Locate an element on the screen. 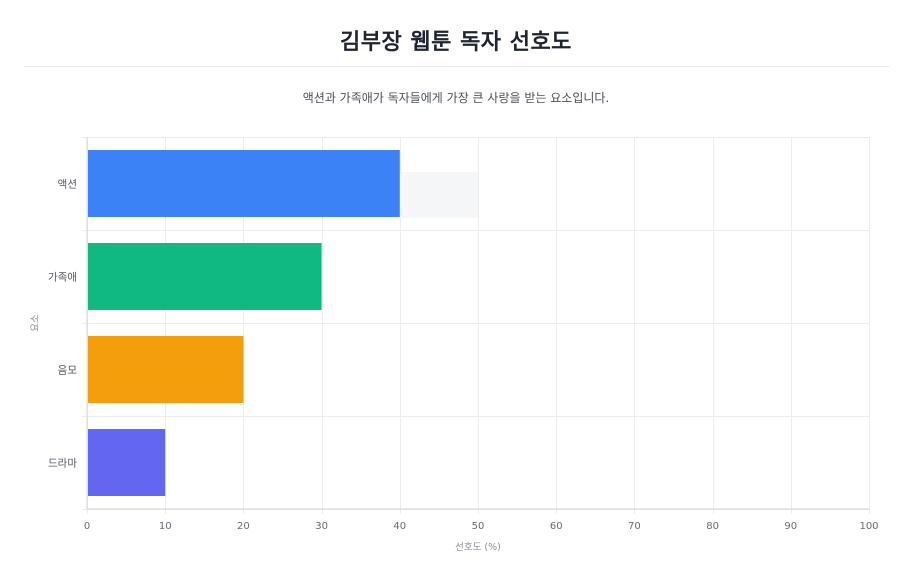 The image size is (912, 572). page-title: 김부장 웹툰 독자 선호도 is located at coordinates (456, 42).